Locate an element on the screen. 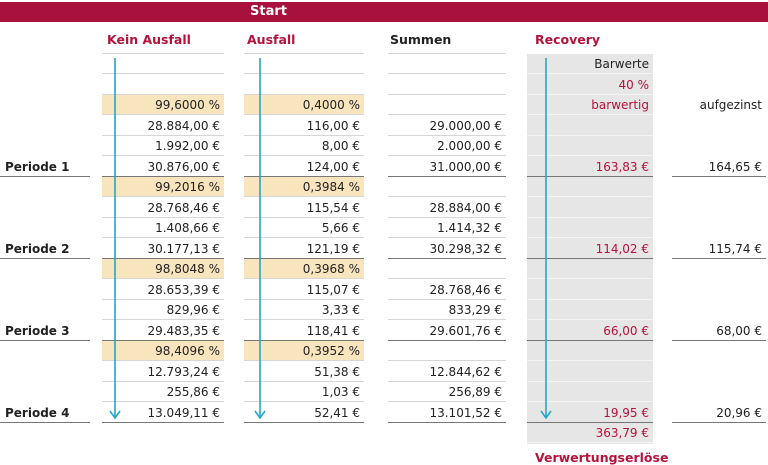 Image resolution: width=768 pixels, height=465 pixels. cell: 30.177,13 € is located at coordinates (163, 249).